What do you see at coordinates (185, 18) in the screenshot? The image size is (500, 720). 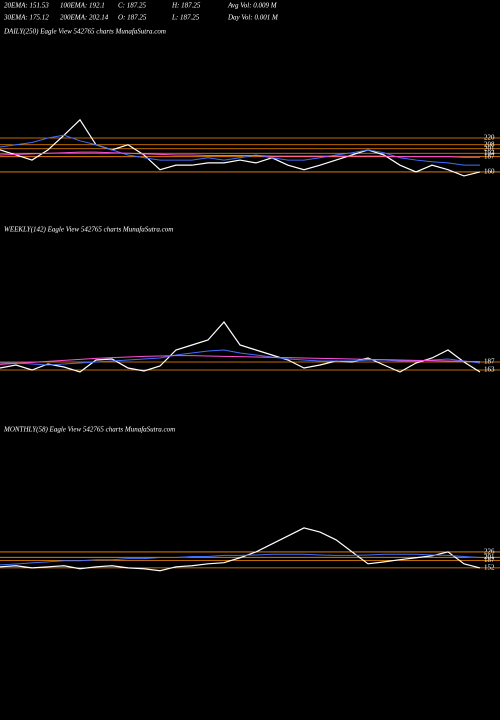 I see `header-stat: L: 187.25` at bounding box center [185, 18].